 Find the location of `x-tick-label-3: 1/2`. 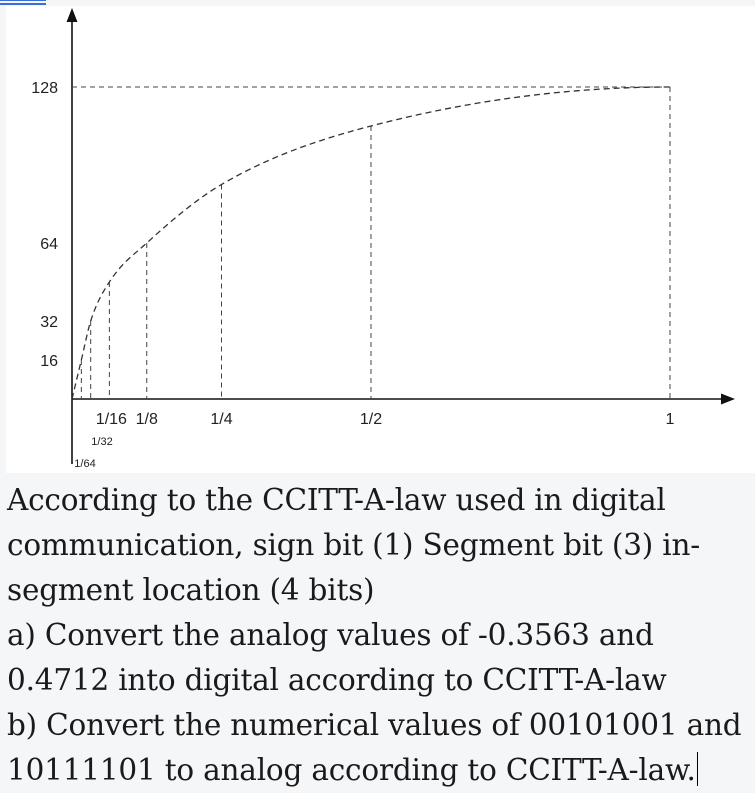

x-tick-label-3: 1/2 is located at coordinates (371, 419).